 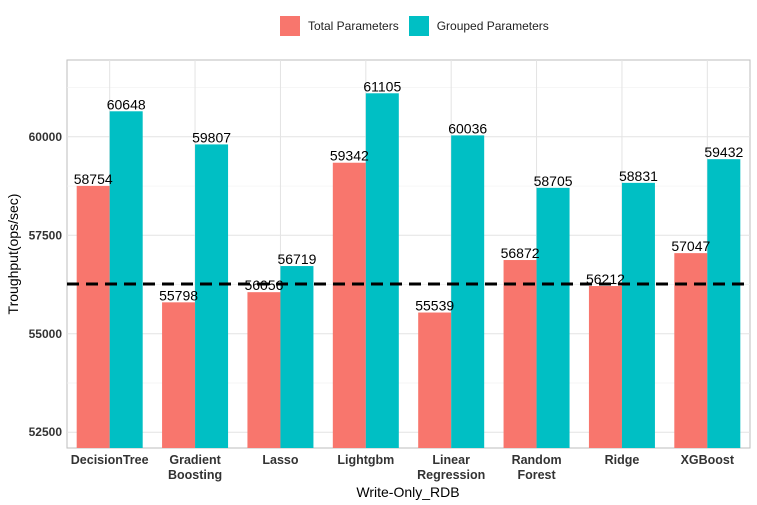 I want to click on x-tick-label: Linear Regression, so click(x=451, y=467).